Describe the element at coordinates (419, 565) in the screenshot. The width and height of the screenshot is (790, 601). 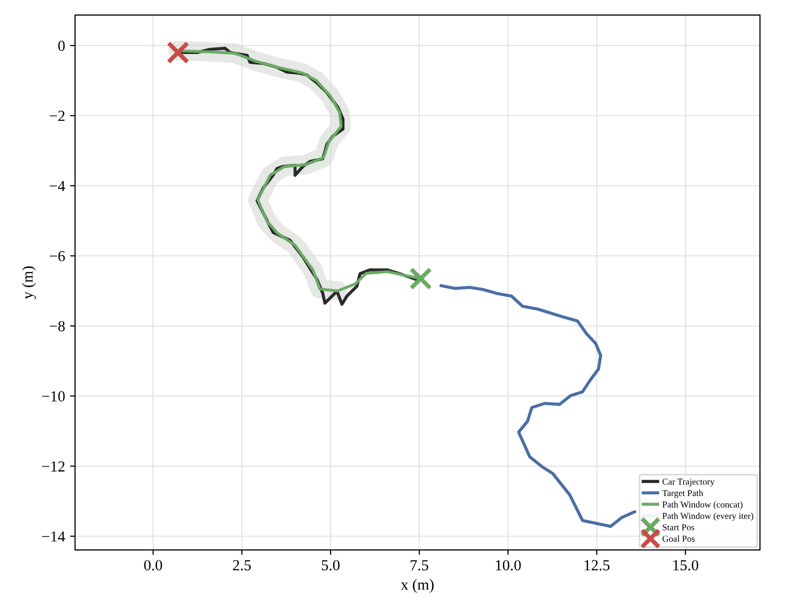
I see `x-tick-label: 7.5` at that location.